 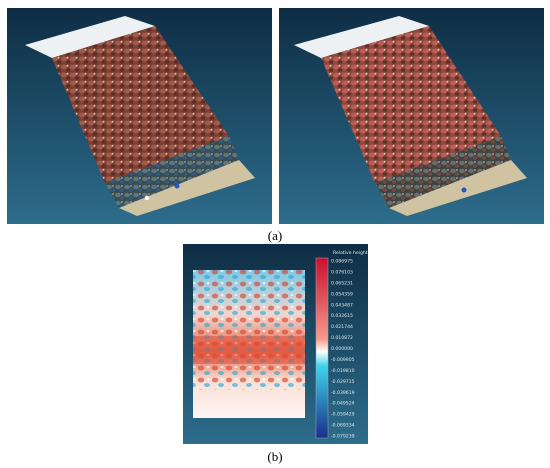 I want to click on colorbar-tick-label: -0.069334, so click(x=343, y=426).